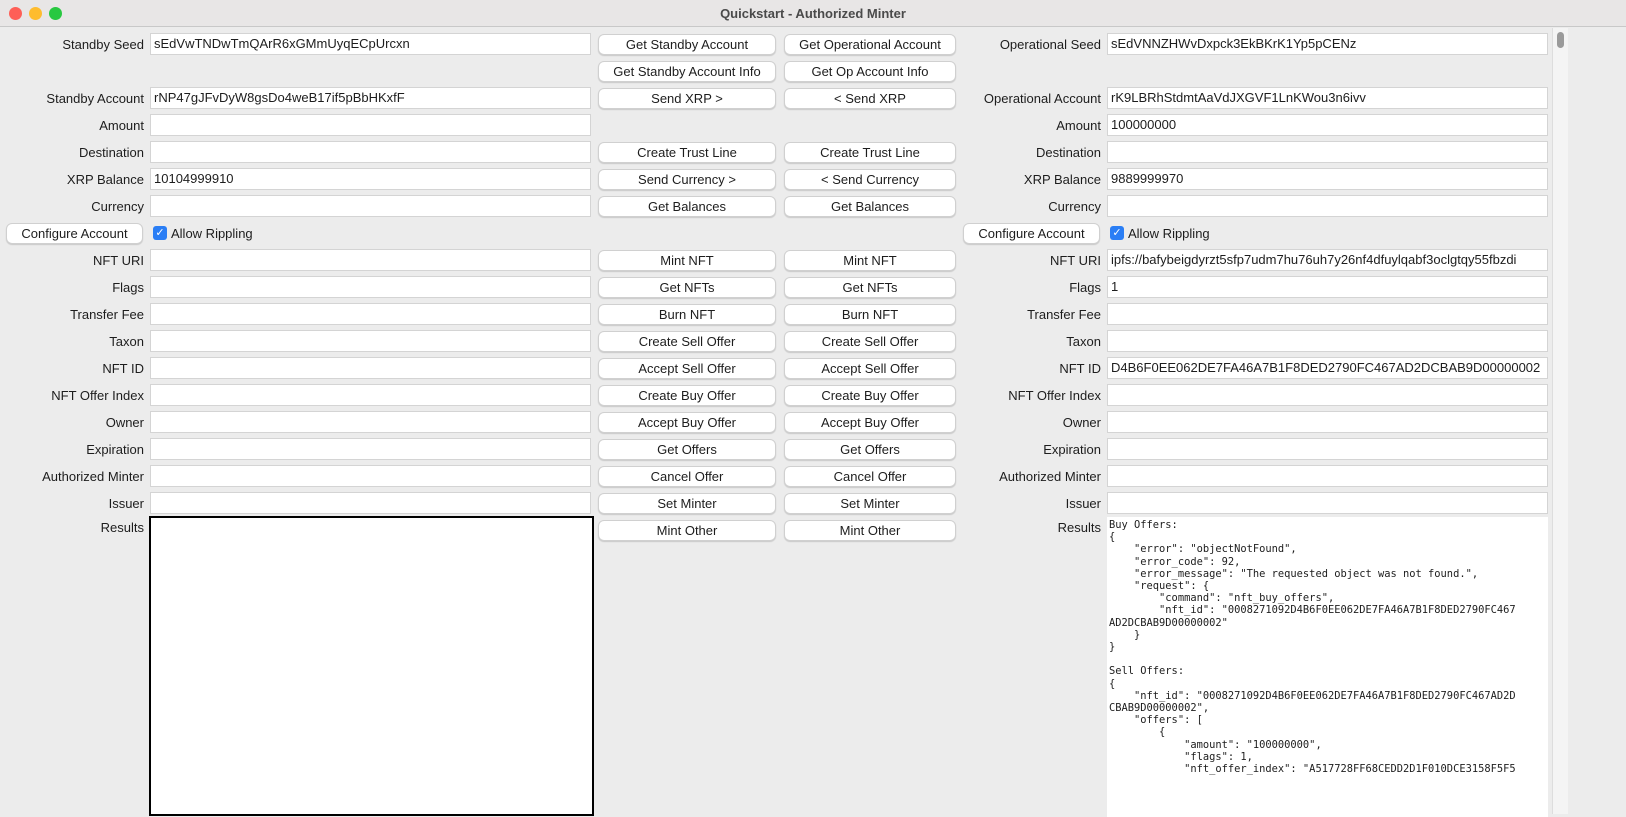 This screenshot has width=1626, height=817. Describe the element at coordinates (370, 476) in the screenshot. I see `standby-authorized-minter-input` at that location.